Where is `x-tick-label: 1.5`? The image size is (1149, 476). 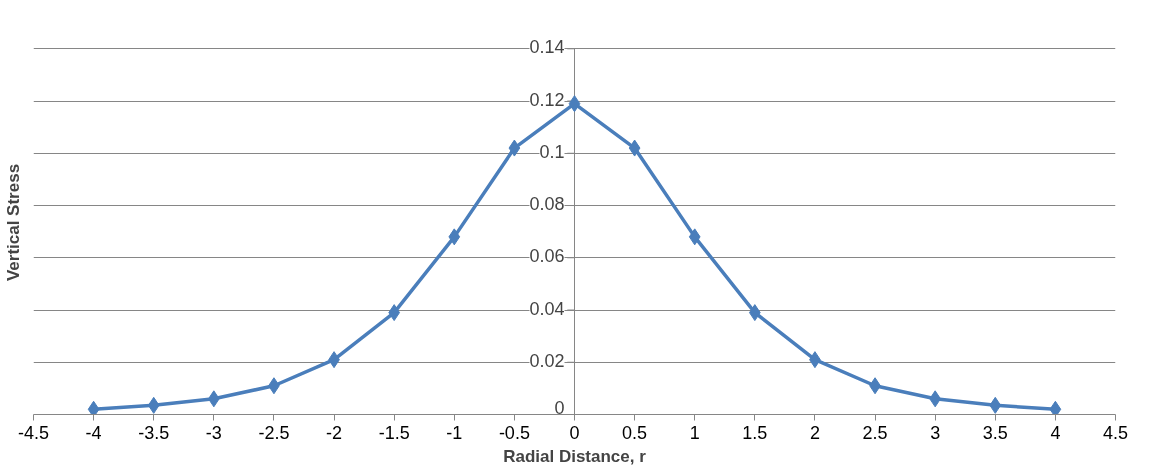
x-tick-label: 1.5 is located at coordinates (755, 432).